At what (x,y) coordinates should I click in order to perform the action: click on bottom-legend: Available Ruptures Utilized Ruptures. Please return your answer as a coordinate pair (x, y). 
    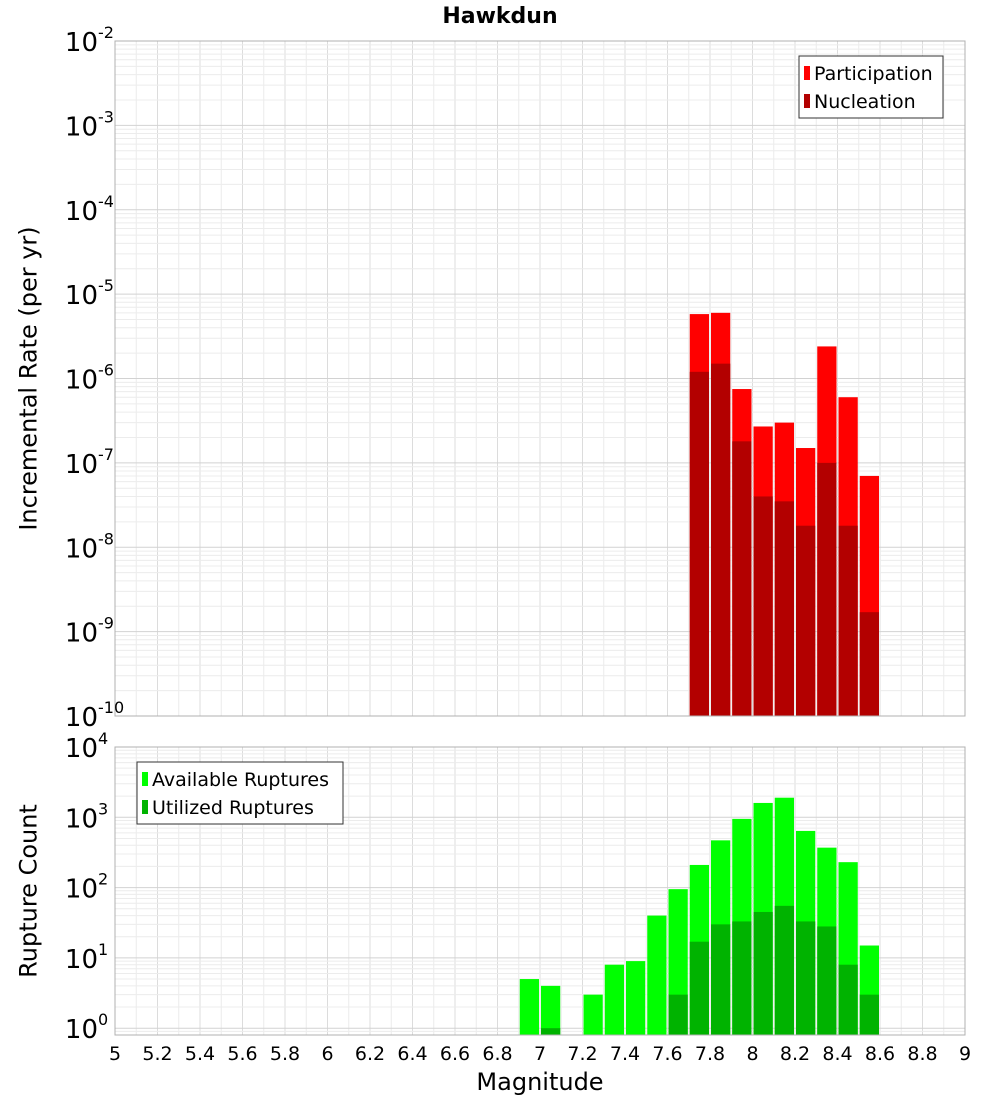
    Looking at the image, I should click on (240, 793).